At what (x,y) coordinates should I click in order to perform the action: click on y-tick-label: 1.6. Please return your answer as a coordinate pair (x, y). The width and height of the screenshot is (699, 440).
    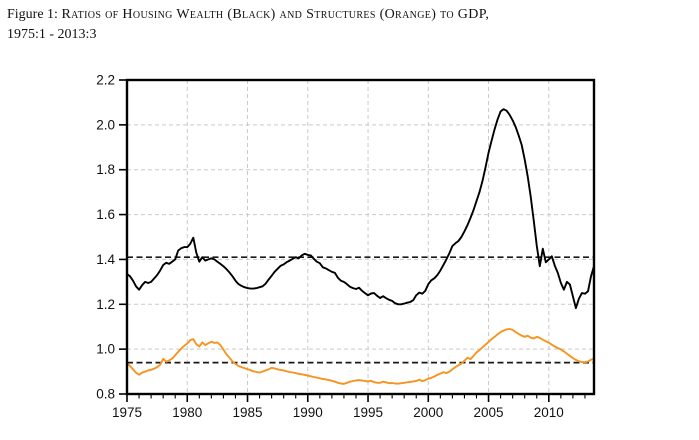
    Looking at the image, I should click on (105, 214).